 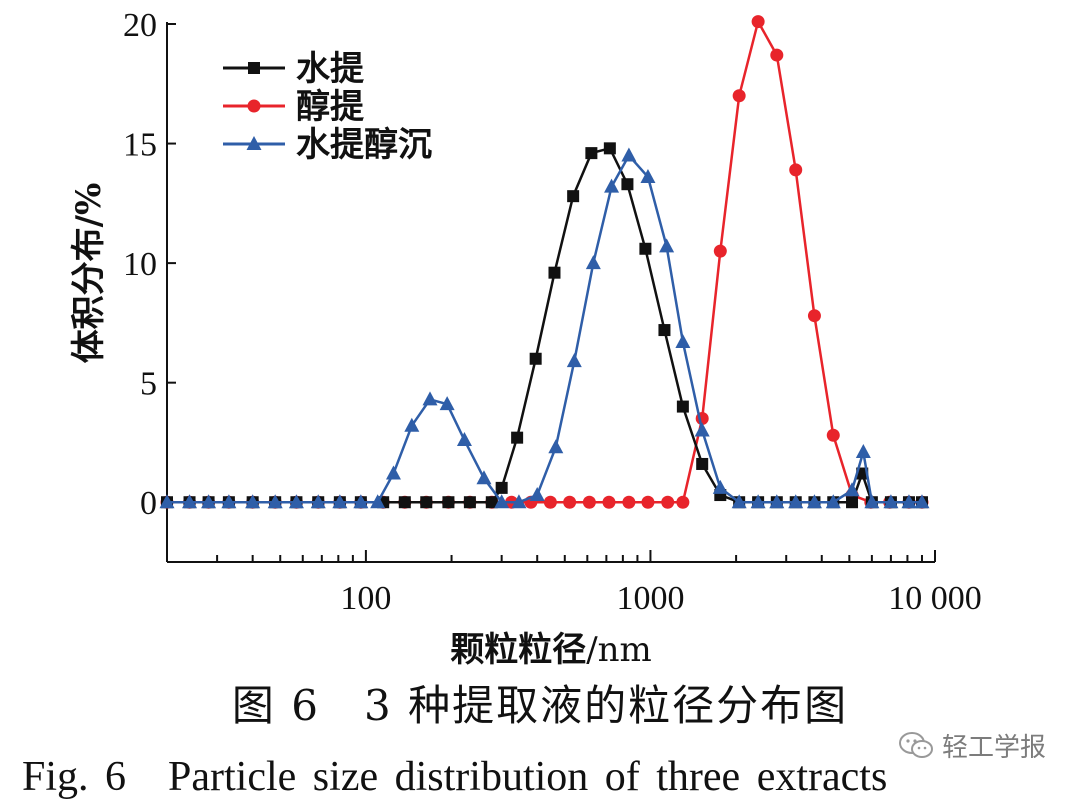 I want to click on legend-entry: 水提醇沉, so click(x=327, y=145).